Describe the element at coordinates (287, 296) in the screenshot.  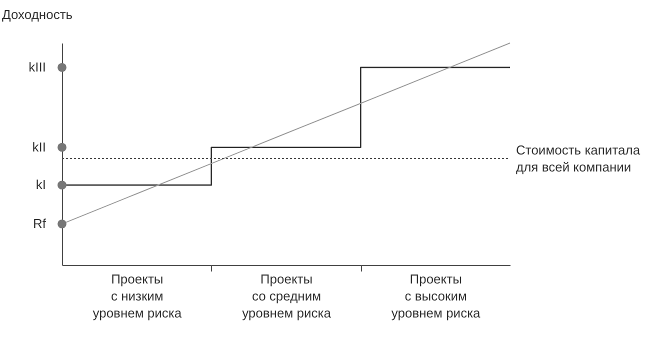
I see `x-tick-label: Проекты со средним уровнем риска` at that location.